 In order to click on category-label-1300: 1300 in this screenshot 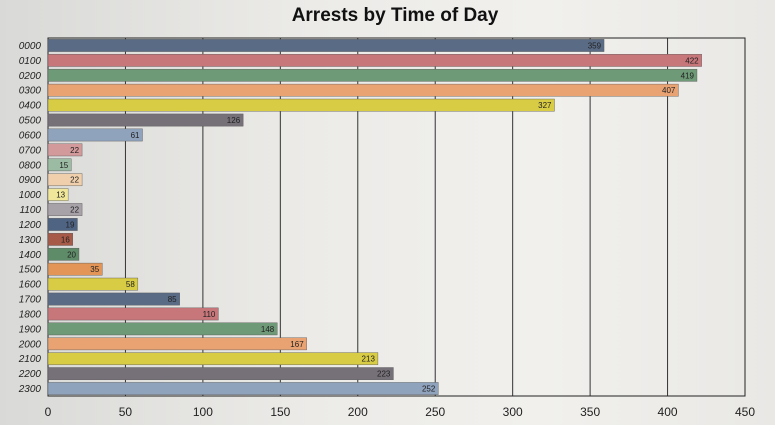, I will do `click(30, 240)`.